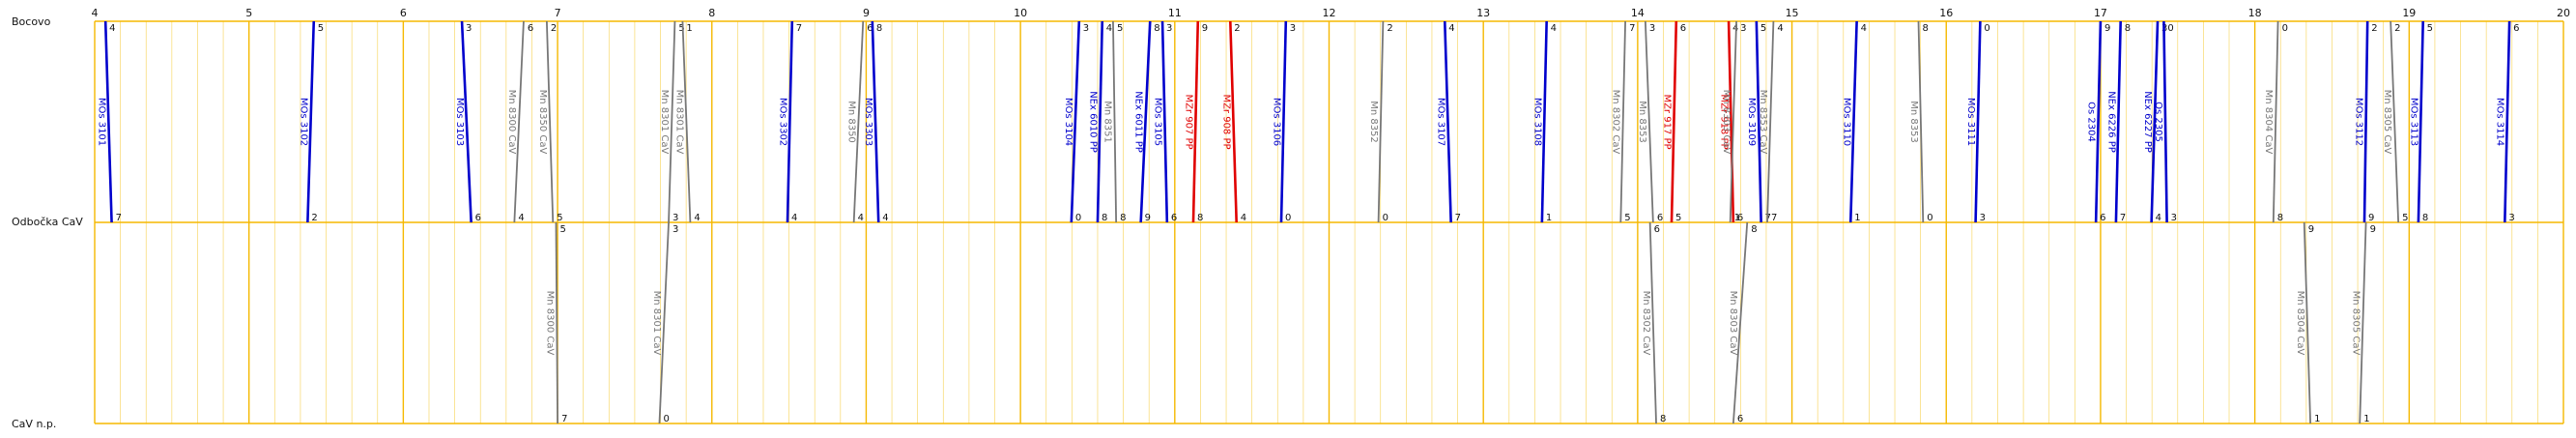 This screenshot has height=438, width=2576. Describe the element at coordinates (32, 21) in the screenshot. I see `station-label-bocovo: Bocovo` at that location.